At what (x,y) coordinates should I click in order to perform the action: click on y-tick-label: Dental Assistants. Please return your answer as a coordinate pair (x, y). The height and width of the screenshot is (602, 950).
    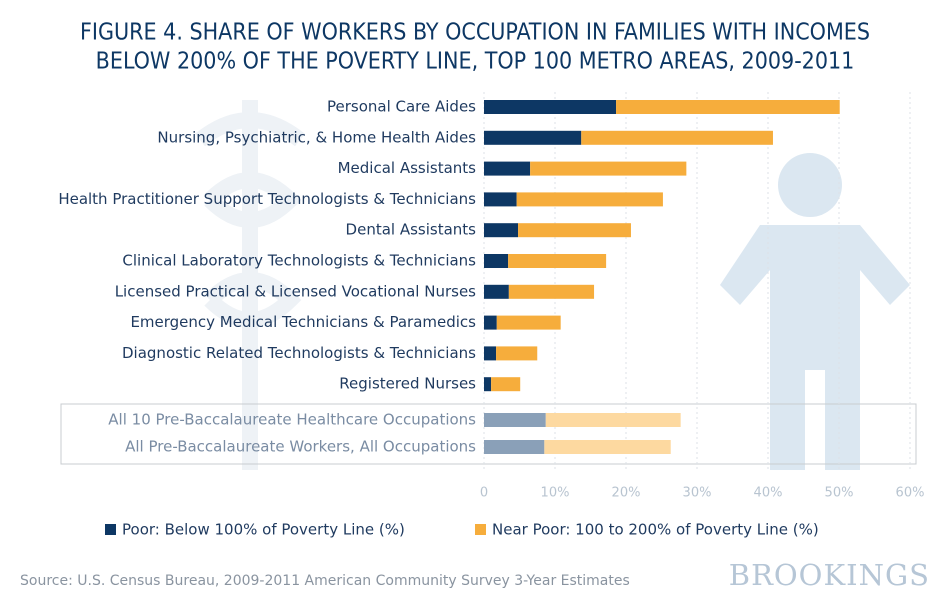
    Looking at the image, I should click on (411, 230).